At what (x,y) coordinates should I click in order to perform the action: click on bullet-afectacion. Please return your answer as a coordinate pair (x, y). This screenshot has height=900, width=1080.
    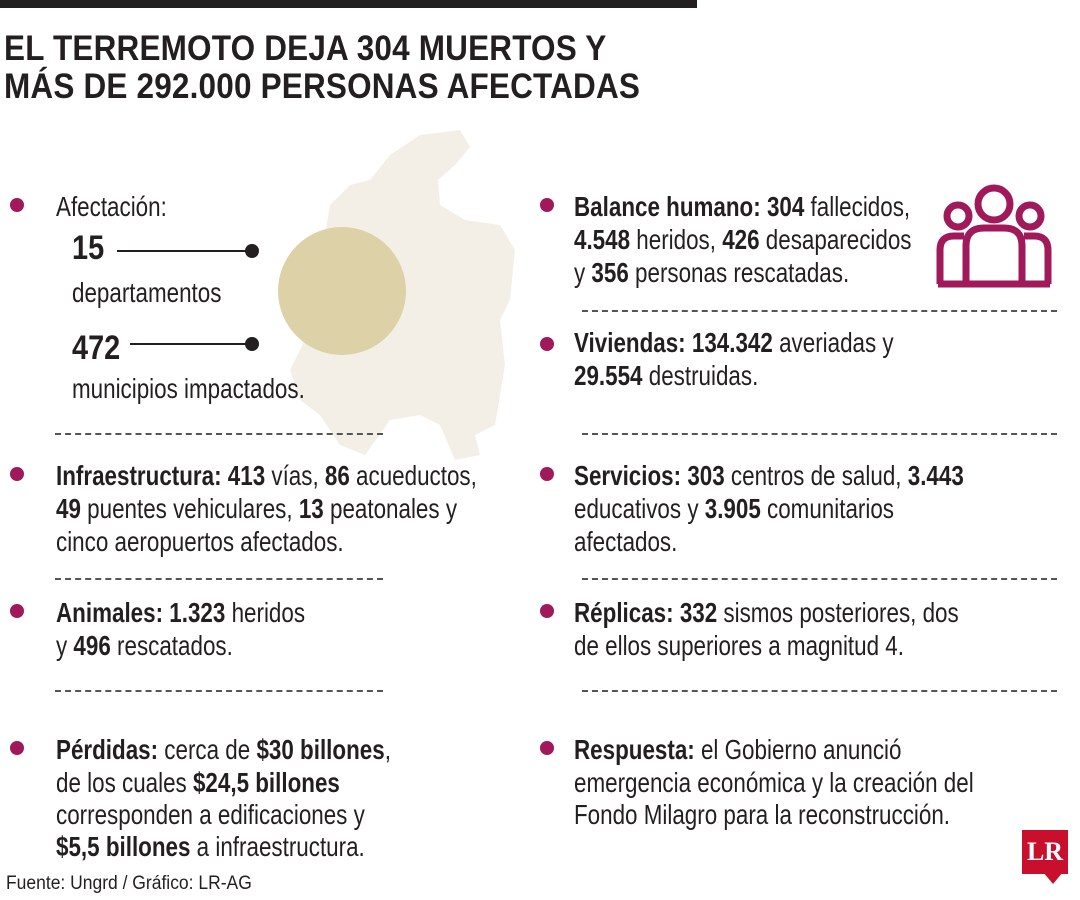
    Looking at the image, I should click on (17, 205).